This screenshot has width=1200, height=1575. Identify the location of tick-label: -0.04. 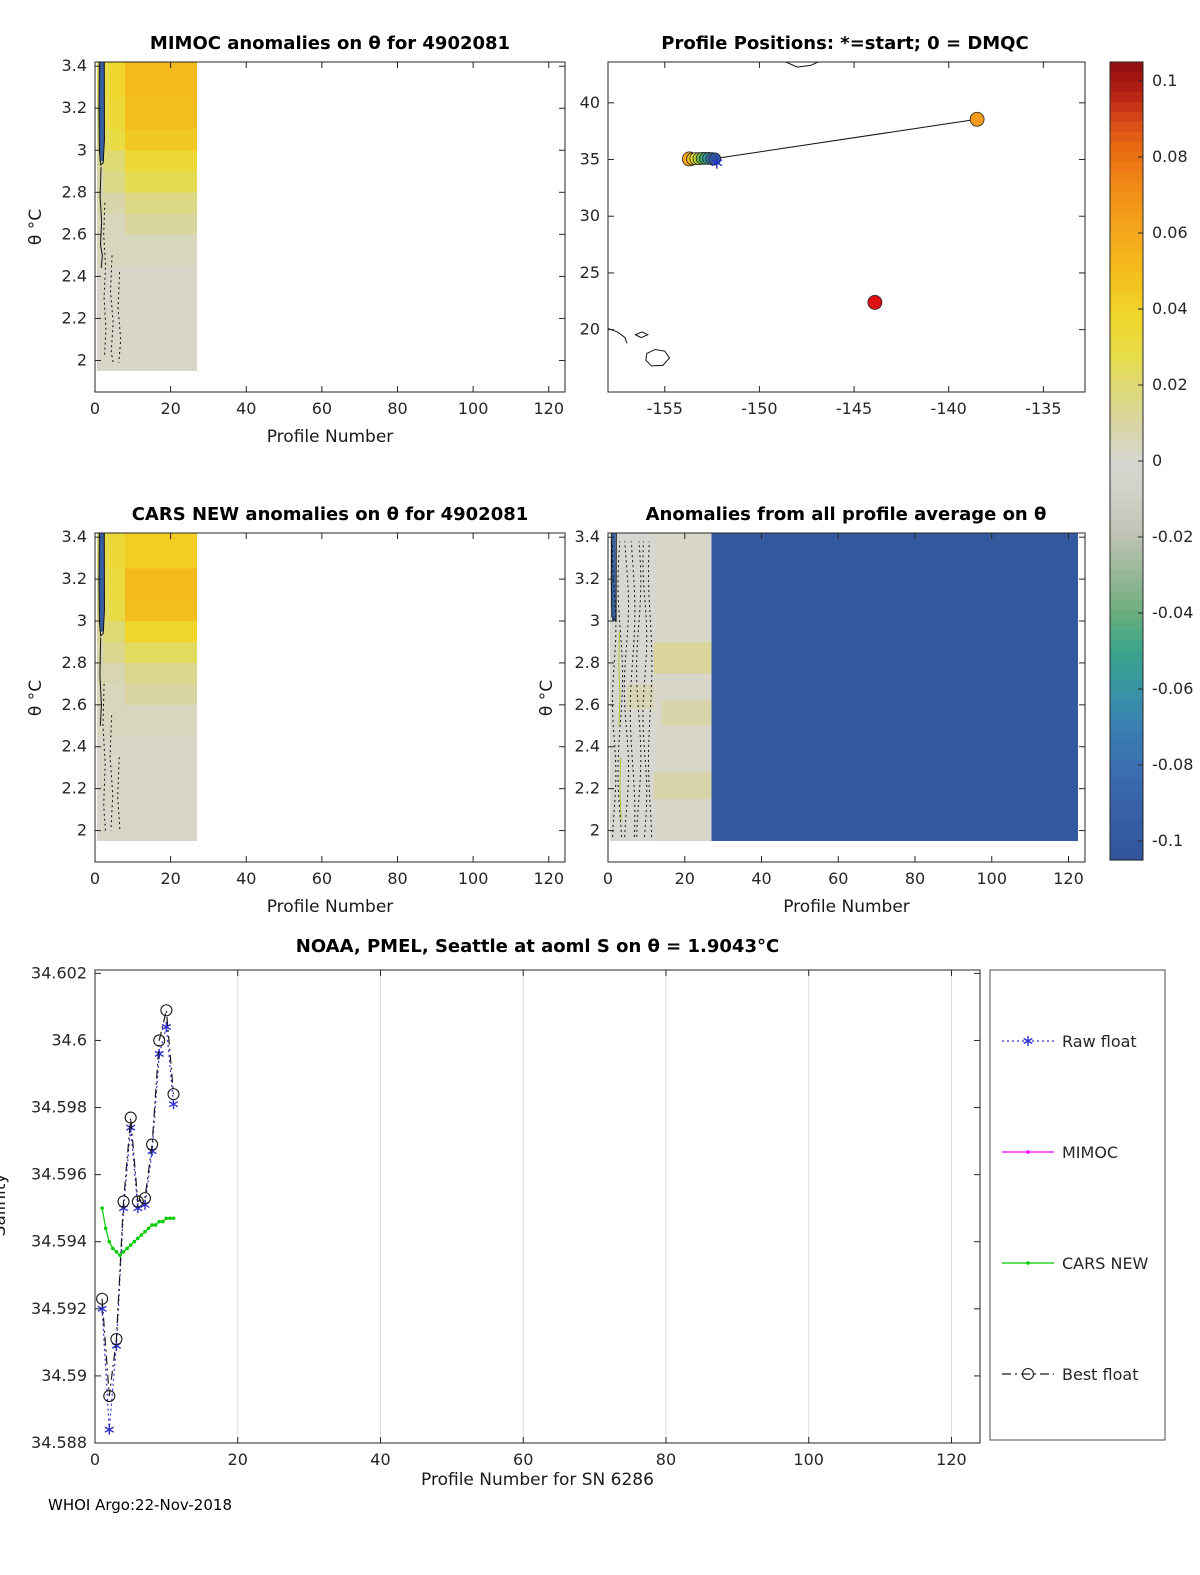
(1172, 612).